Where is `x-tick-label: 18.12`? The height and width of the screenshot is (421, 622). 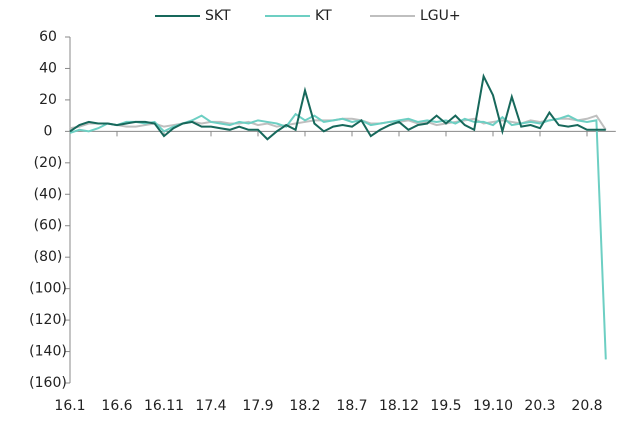 x-tick-label: 18.12 is located at coordinates (399, 406).